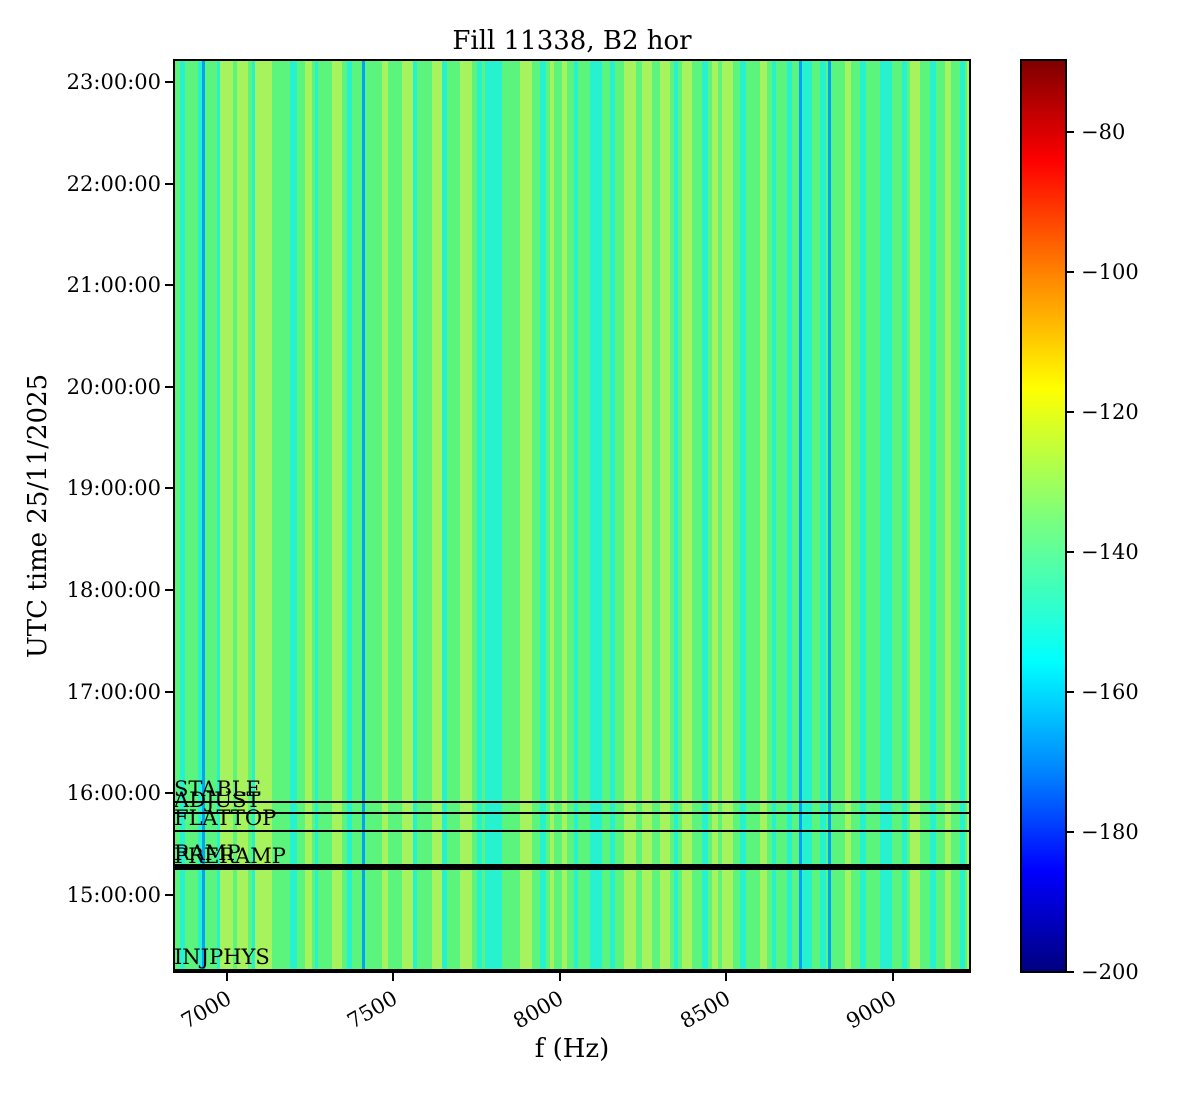 The height and width of the screenshot is (1100, 1200). Describe the element at coordinates (1103, 132) in the screenshot. I see `colorbar-tick-label: −80` at that location.